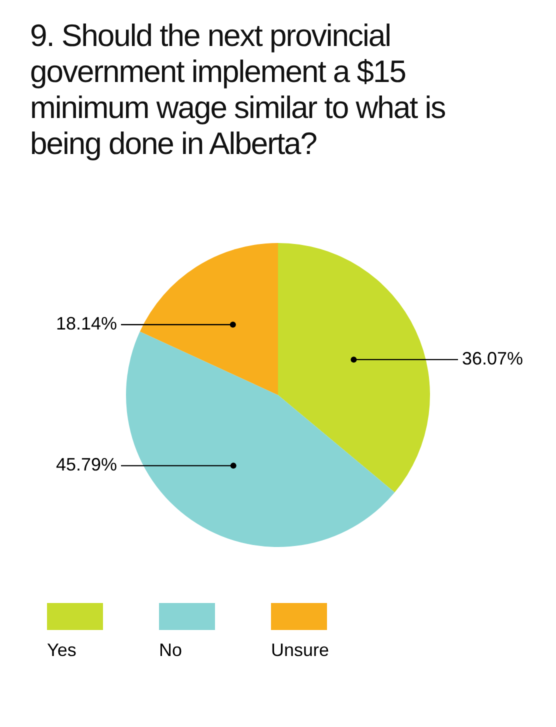 The height and width of the screenshot is (727, 556). Describe the element at coordinates (238, 90) in the screenshot. I see `chart-title: 9. Should the next provincial government implement a $15 minimum wage similar to what is being done in Alberta?` at that location.